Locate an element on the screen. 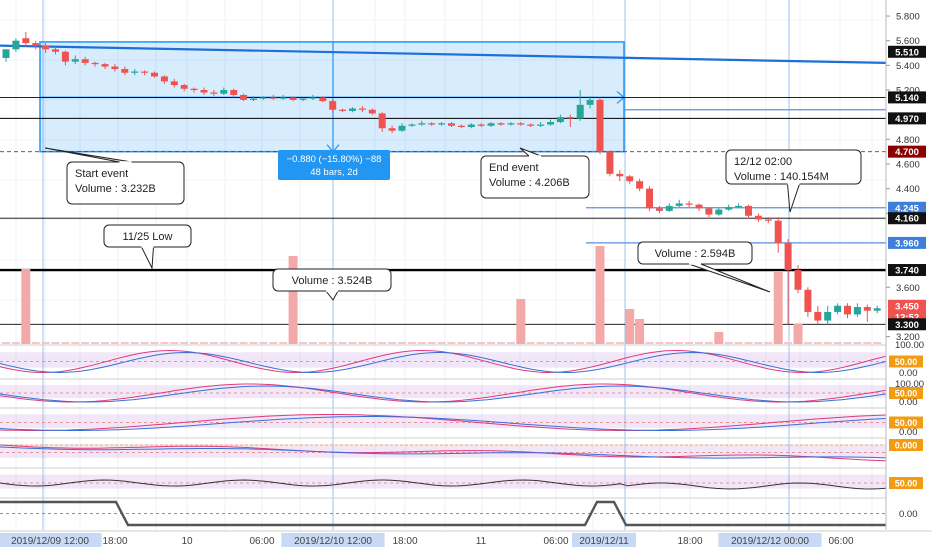 The height and width of the screenshot is (550, 932). price-badge-text: 12:52 is located at coordinates (907, 317).